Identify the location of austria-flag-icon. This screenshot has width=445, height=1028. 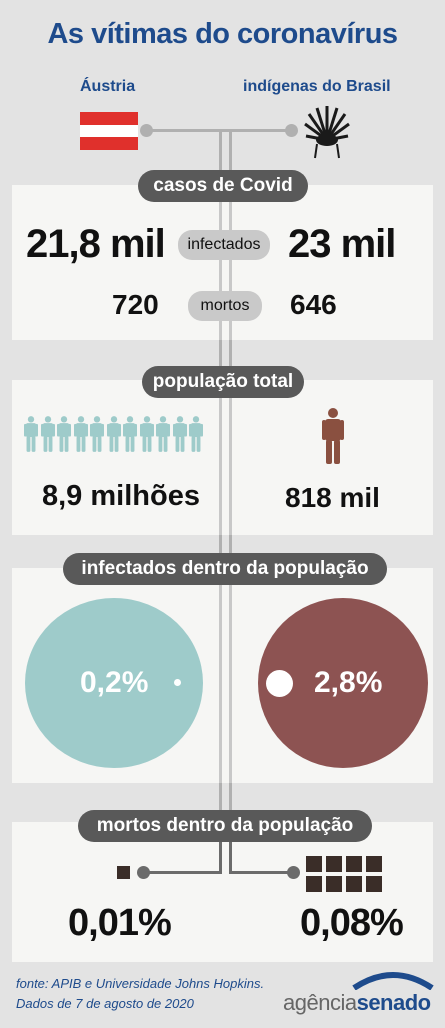
(109, 131).